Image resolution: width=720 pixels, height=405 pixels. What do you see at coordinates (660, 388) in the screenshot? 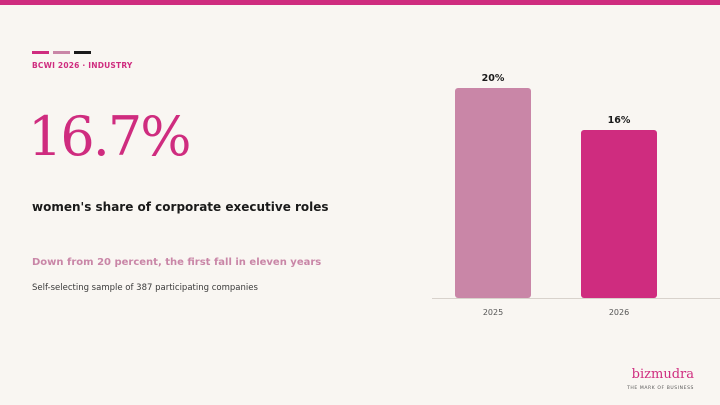
I see `brand-tagline: THE MARK OF BUSINESS` at bounding box center [660, 388].